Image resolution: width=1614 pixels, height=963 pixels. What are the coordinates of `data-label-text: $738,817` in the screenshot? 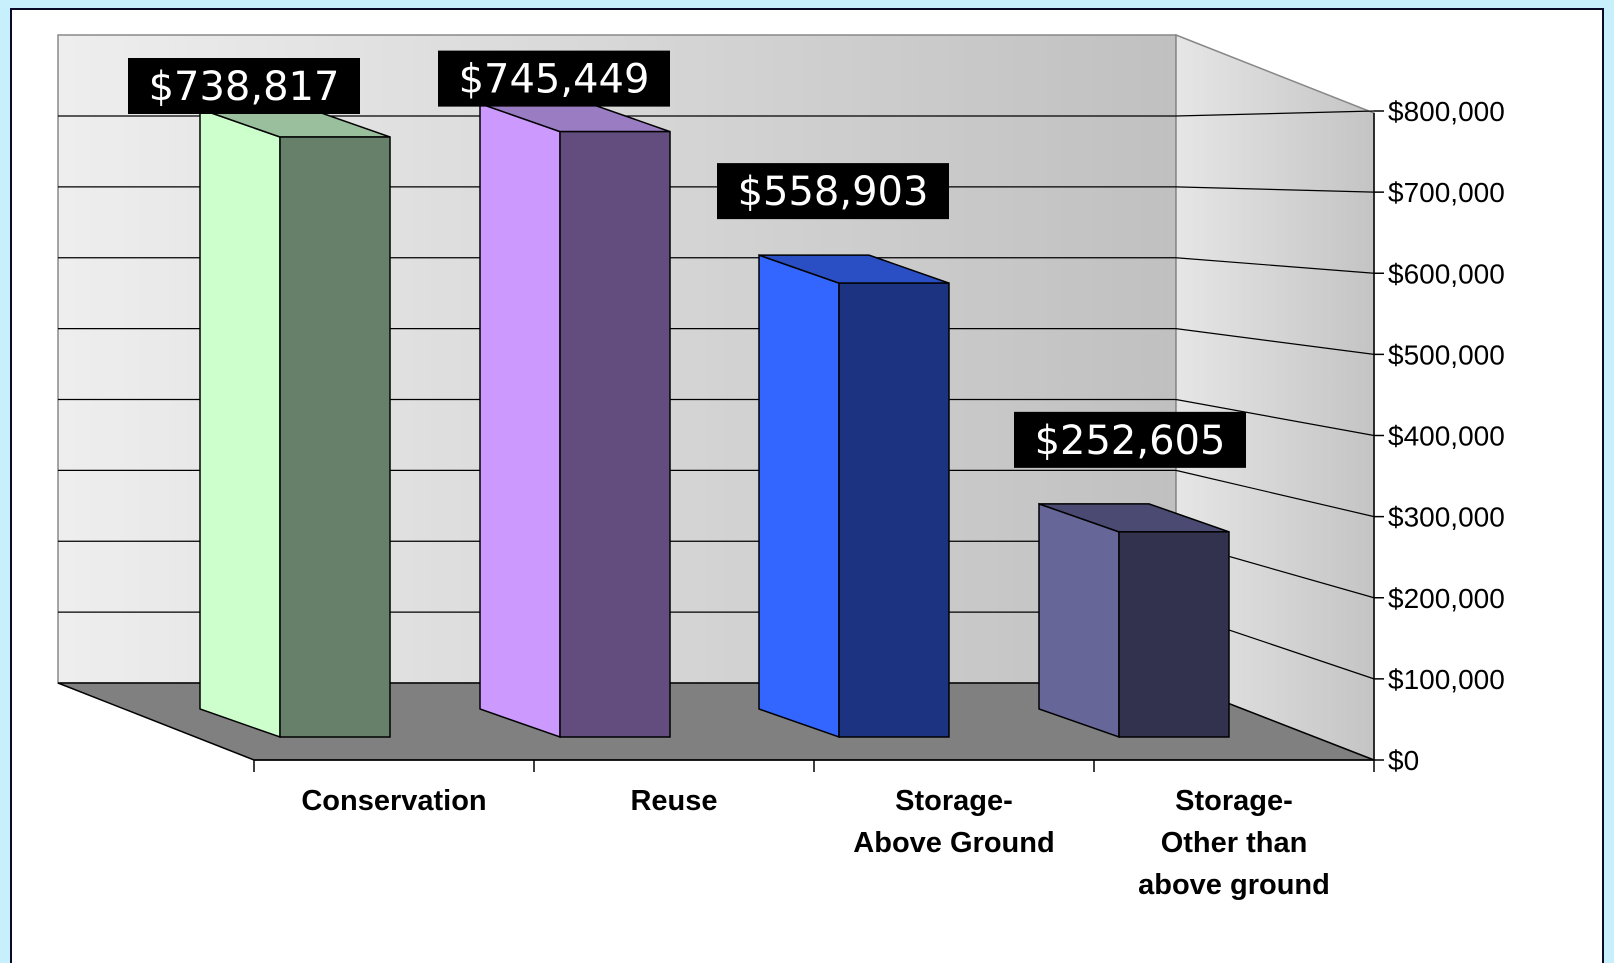 It's located at (244, 87).